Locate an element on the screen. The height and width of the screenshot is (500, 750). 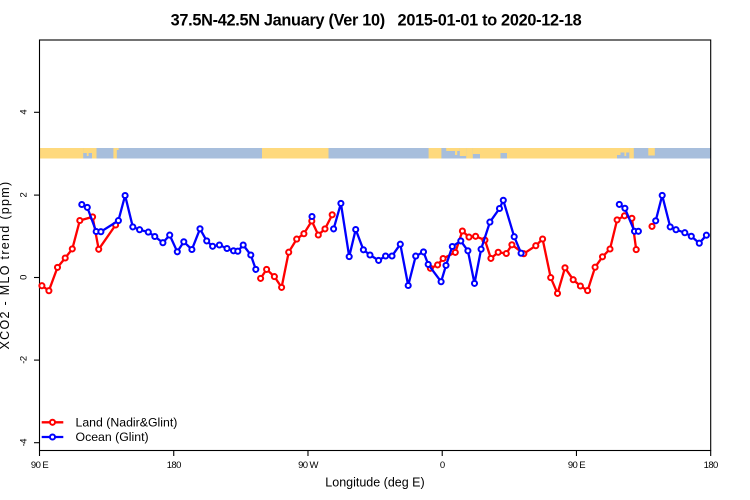
svg-text: 90 W is located at coordinates (308, 465).